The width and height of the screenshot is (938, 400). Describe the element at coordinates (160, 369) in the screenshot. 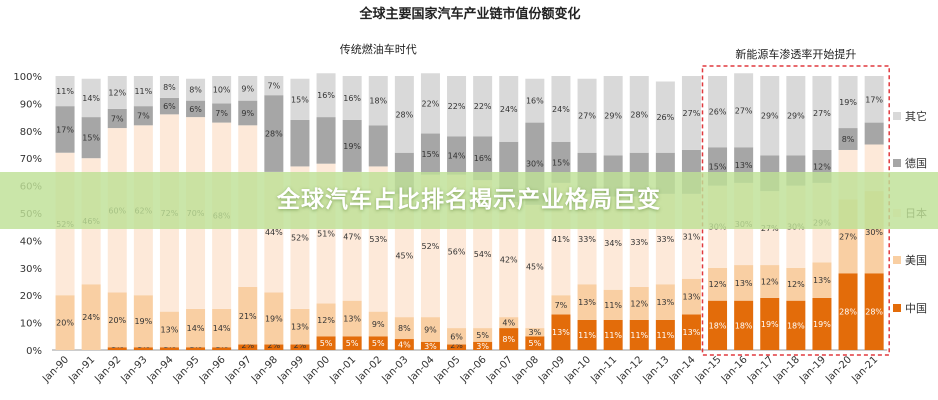

I see `x-tick-label: Jan-94` at that location.